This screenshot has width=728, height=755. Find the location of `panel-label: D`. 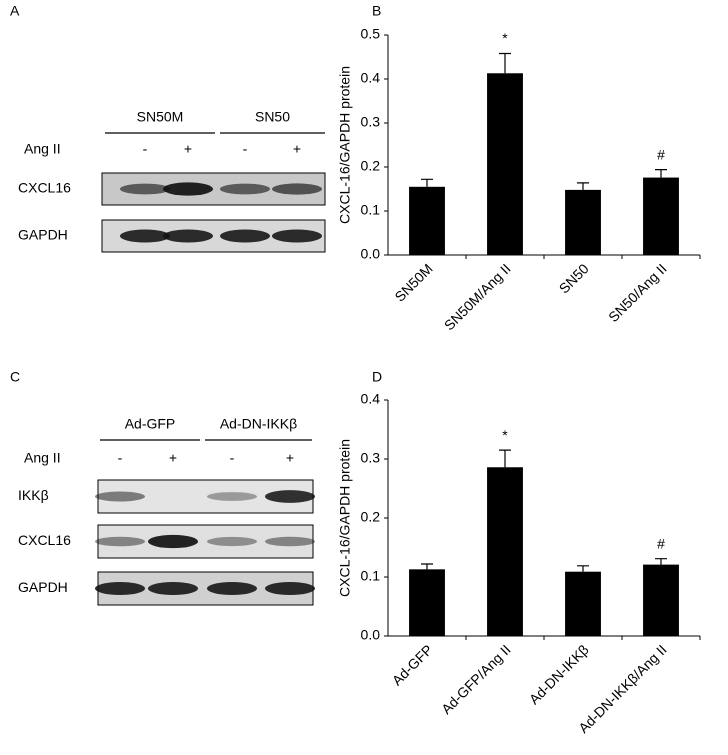

panel-label: D is located at coordinates (377, 377).